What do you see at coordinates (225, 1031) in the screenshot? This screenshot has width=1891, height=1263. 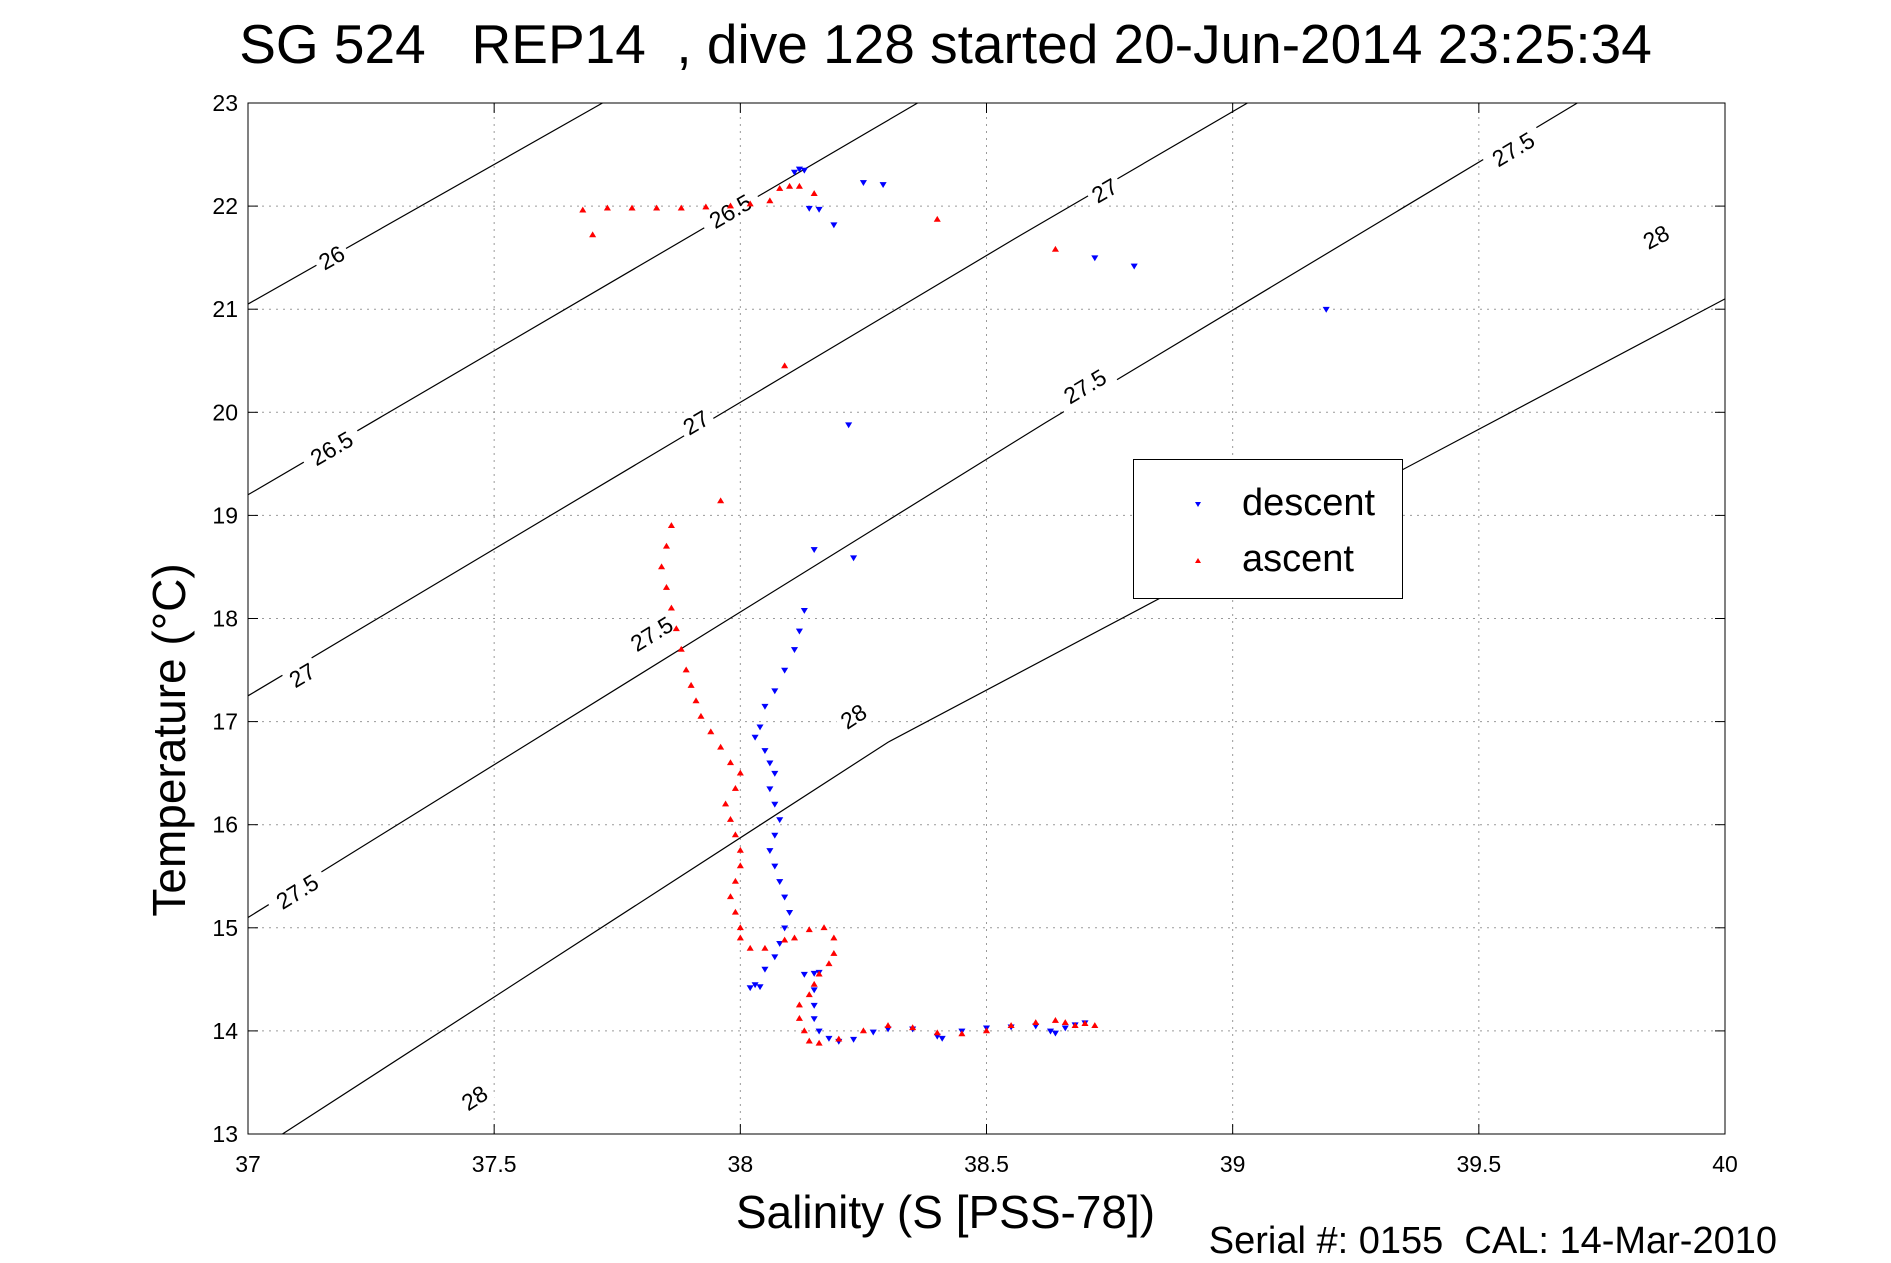 I see `y-tick-label: 14` at bounding box center [225, 1031].